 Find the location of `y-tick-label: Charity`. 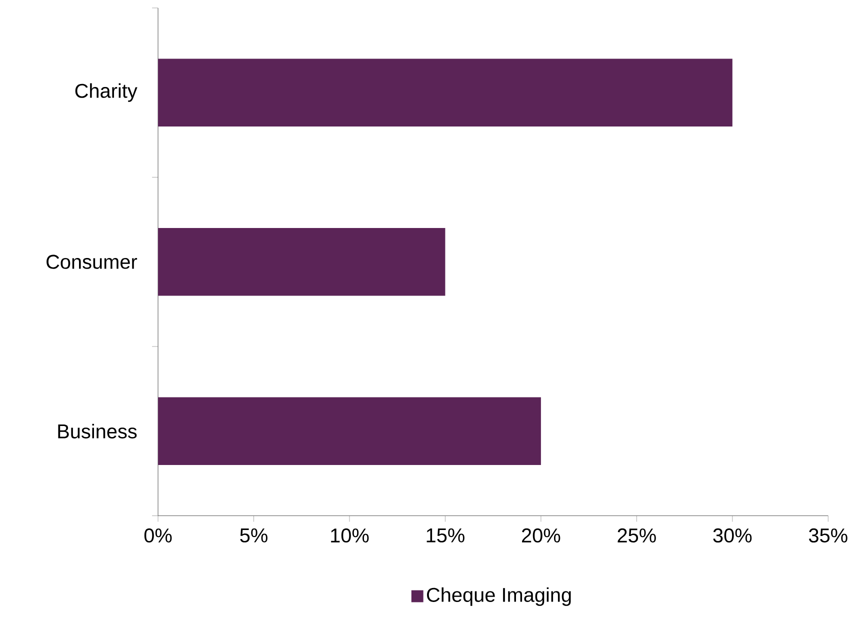

y-tick-label: Charity is located at coordinates (106, 92).